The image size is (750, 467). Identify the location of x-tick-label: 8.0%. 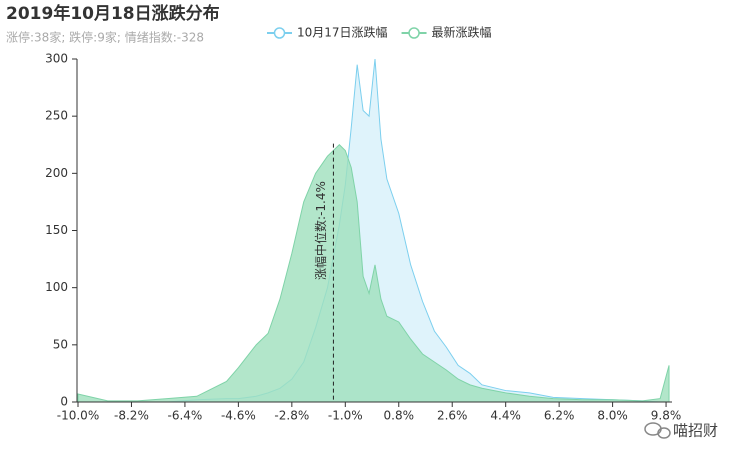
(612, 416).